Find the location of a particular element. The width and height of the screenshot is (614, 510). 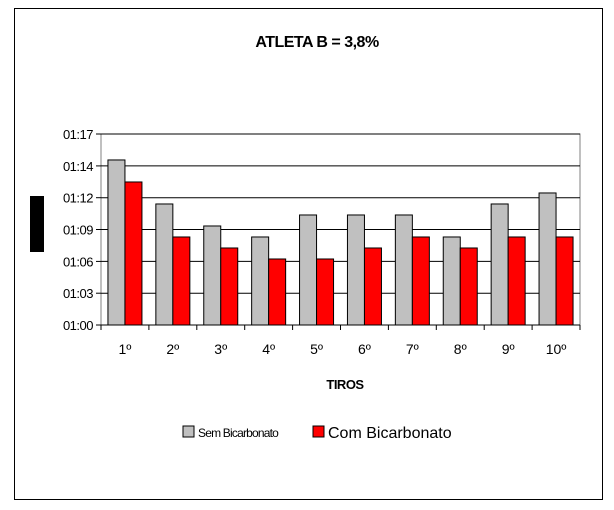

chart-title: ATLETA B = 3,8% is located at coordinates (317, 42).